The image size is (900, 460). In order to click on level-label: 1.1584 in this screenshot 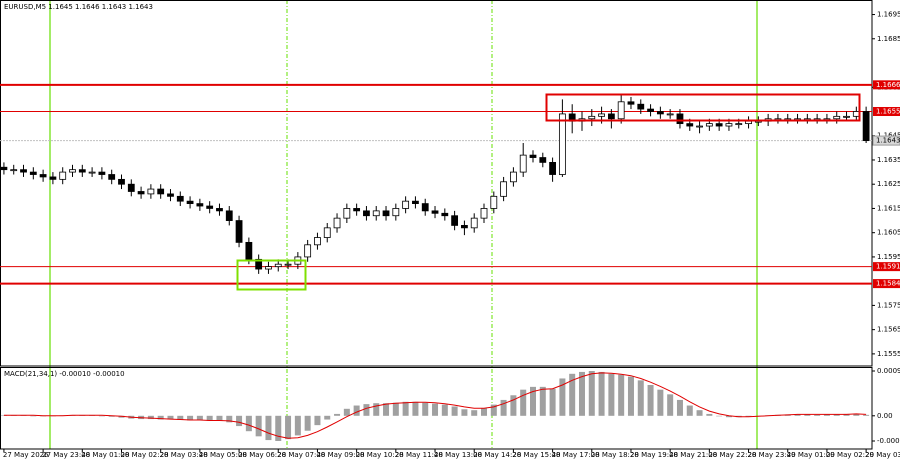, I will do `click(888, 284)`.